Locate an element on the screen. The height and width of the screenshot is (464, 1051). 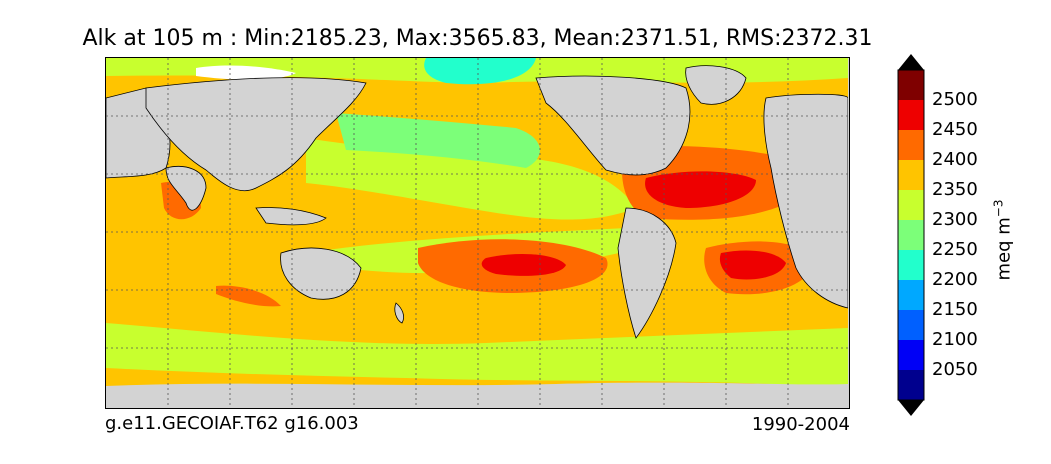
colorbar-label: meq m−3 is located at coordinates (1003, 240).